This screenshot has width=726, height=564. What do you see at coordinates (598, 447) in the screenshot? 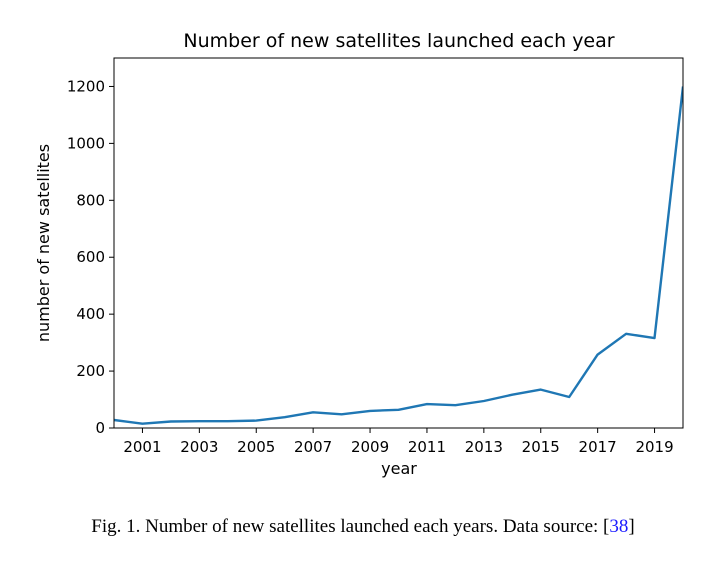
I see `x-tick-label-2017: 2017` at bounding box center [598, 447].